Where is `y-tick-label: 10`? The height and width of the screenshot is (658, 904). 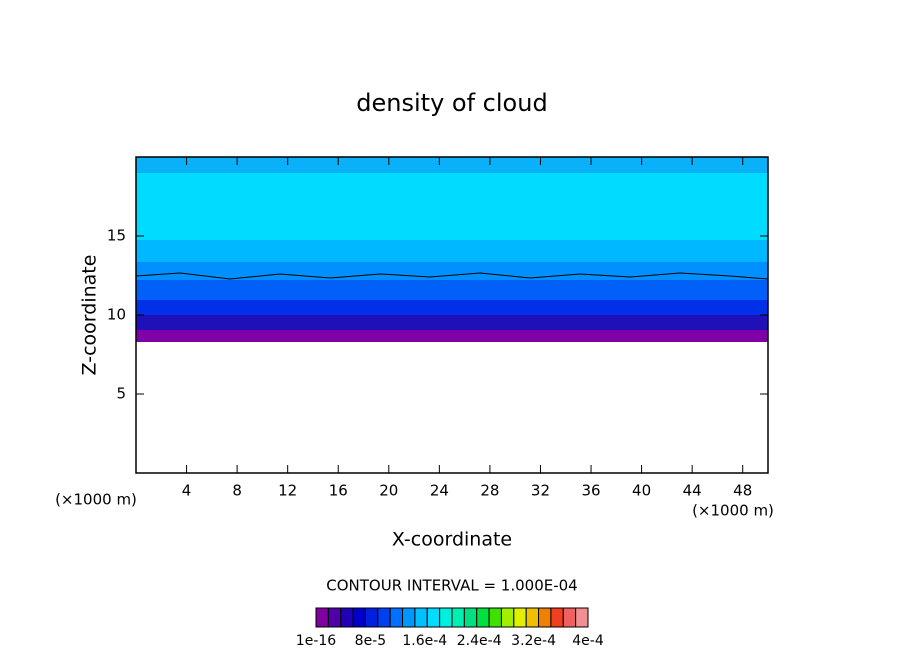 y-tick-label: 10 is located at coordinates (116, 315).